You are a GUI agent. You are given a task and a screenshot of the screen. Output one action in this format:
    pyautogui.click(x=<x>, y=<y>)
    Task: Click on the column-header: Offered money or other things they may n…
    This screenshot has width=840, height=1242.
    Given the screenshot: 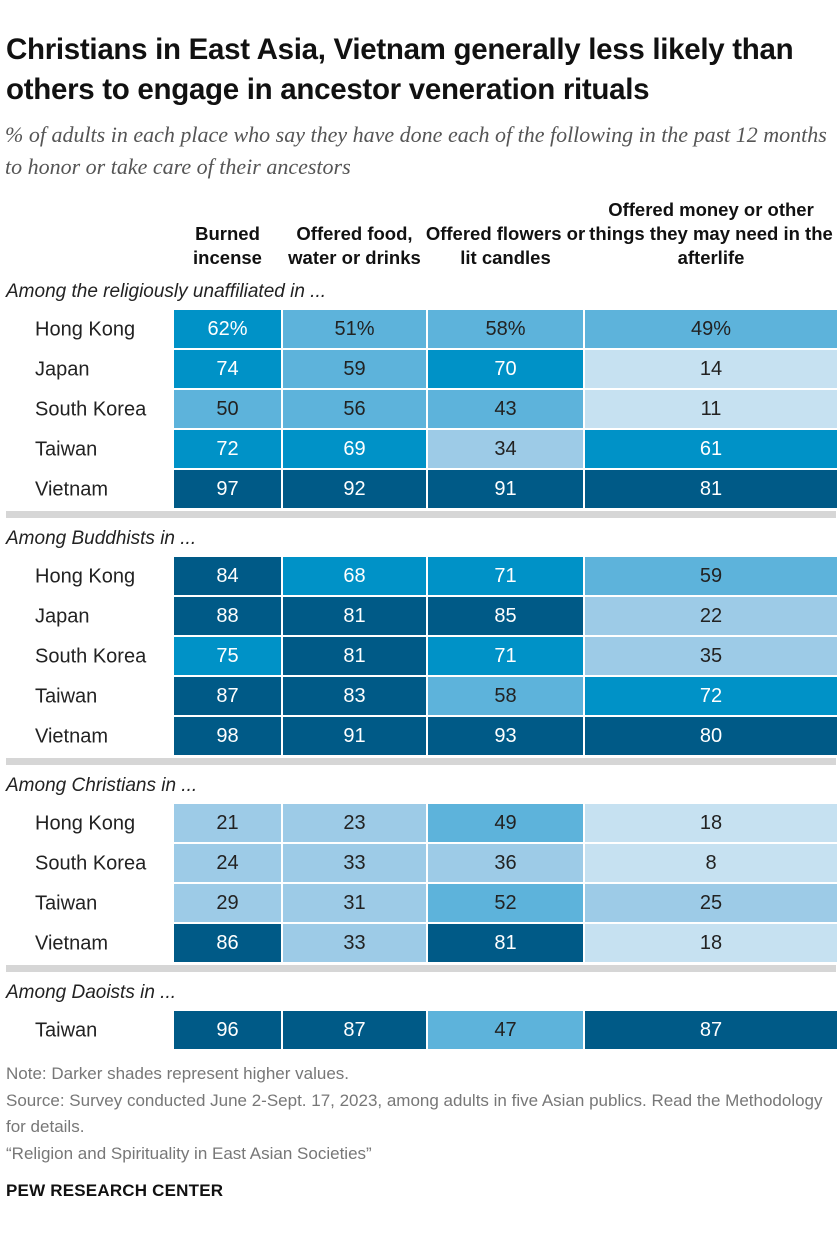 What is the action you would take?
    pyautogui.click(x=711, y=233)
    